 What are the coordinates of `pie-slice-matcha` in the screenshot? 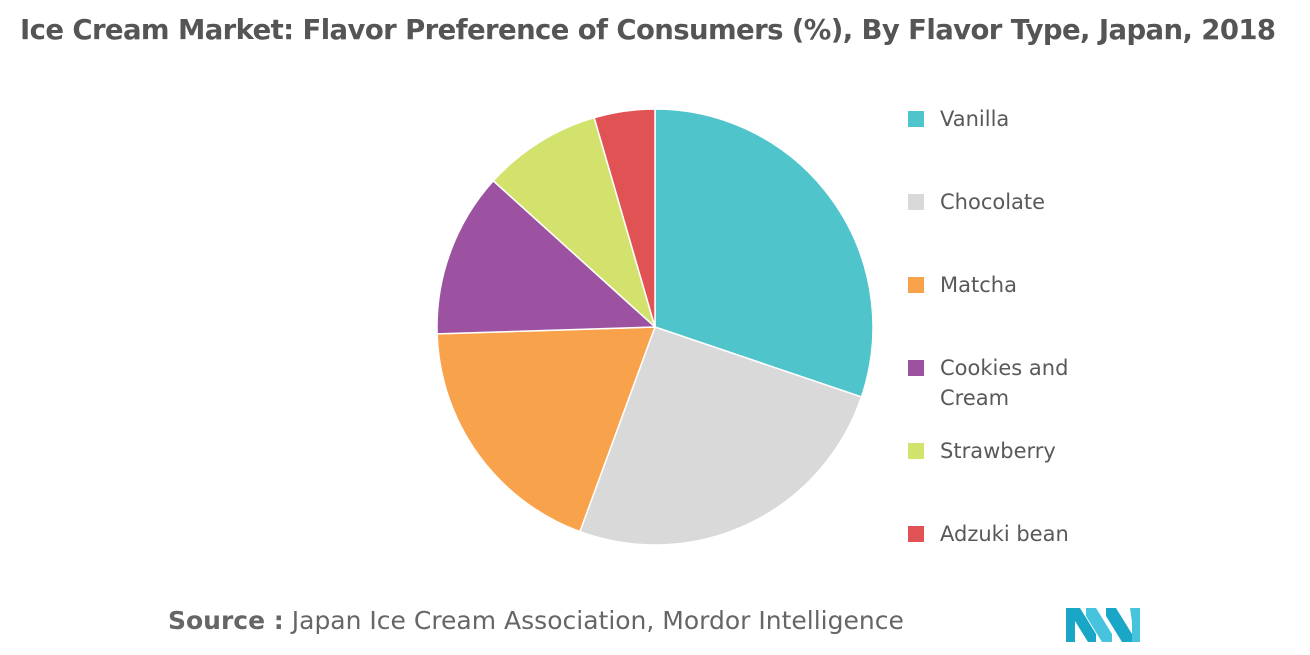 It's located at (546, 429).